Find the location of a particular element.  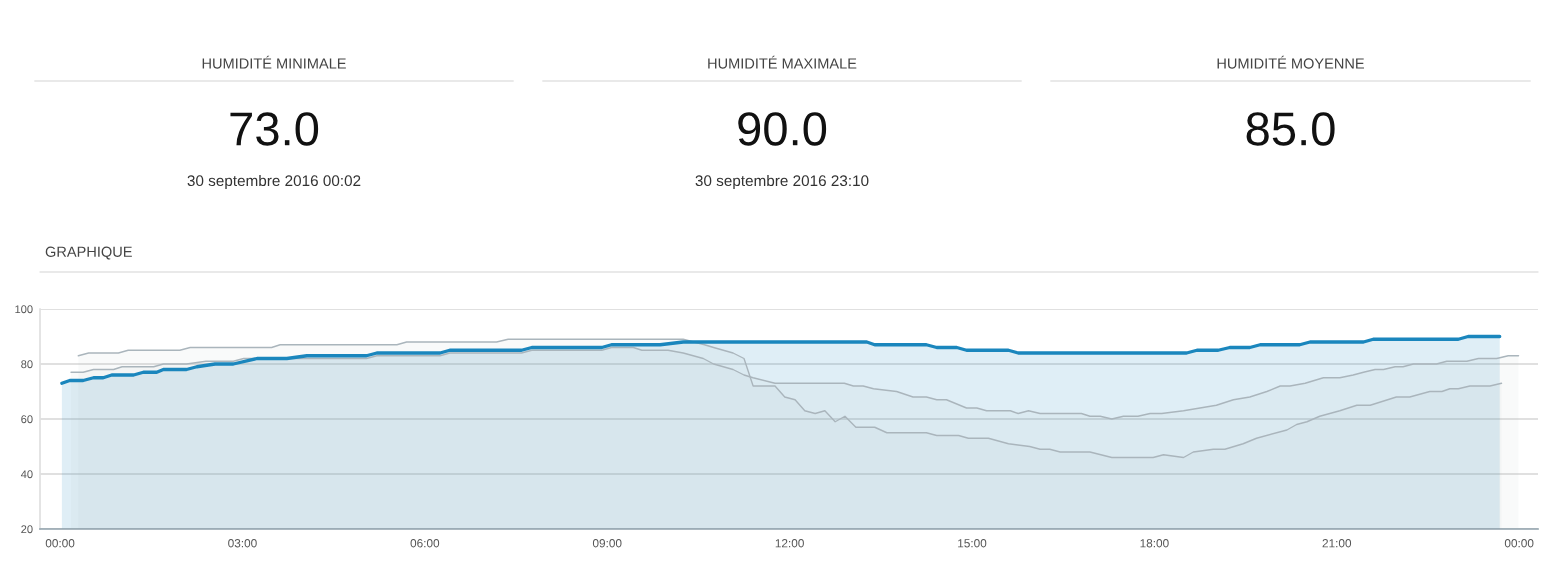

text: 85.0 is located at coordinates (1290, 129).